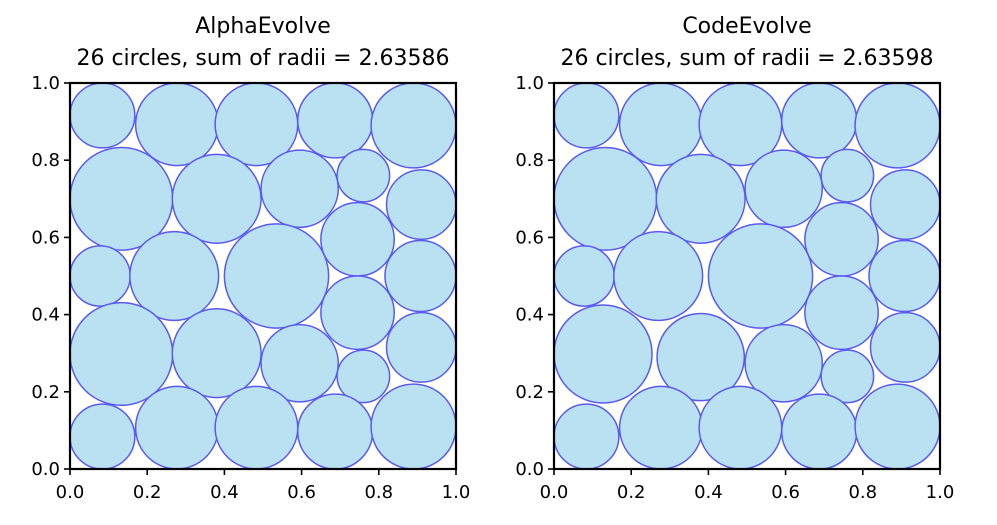  I want to click on panel-subtitle: 26 circles, sum of radii = 2.63598, so click(746, 58).